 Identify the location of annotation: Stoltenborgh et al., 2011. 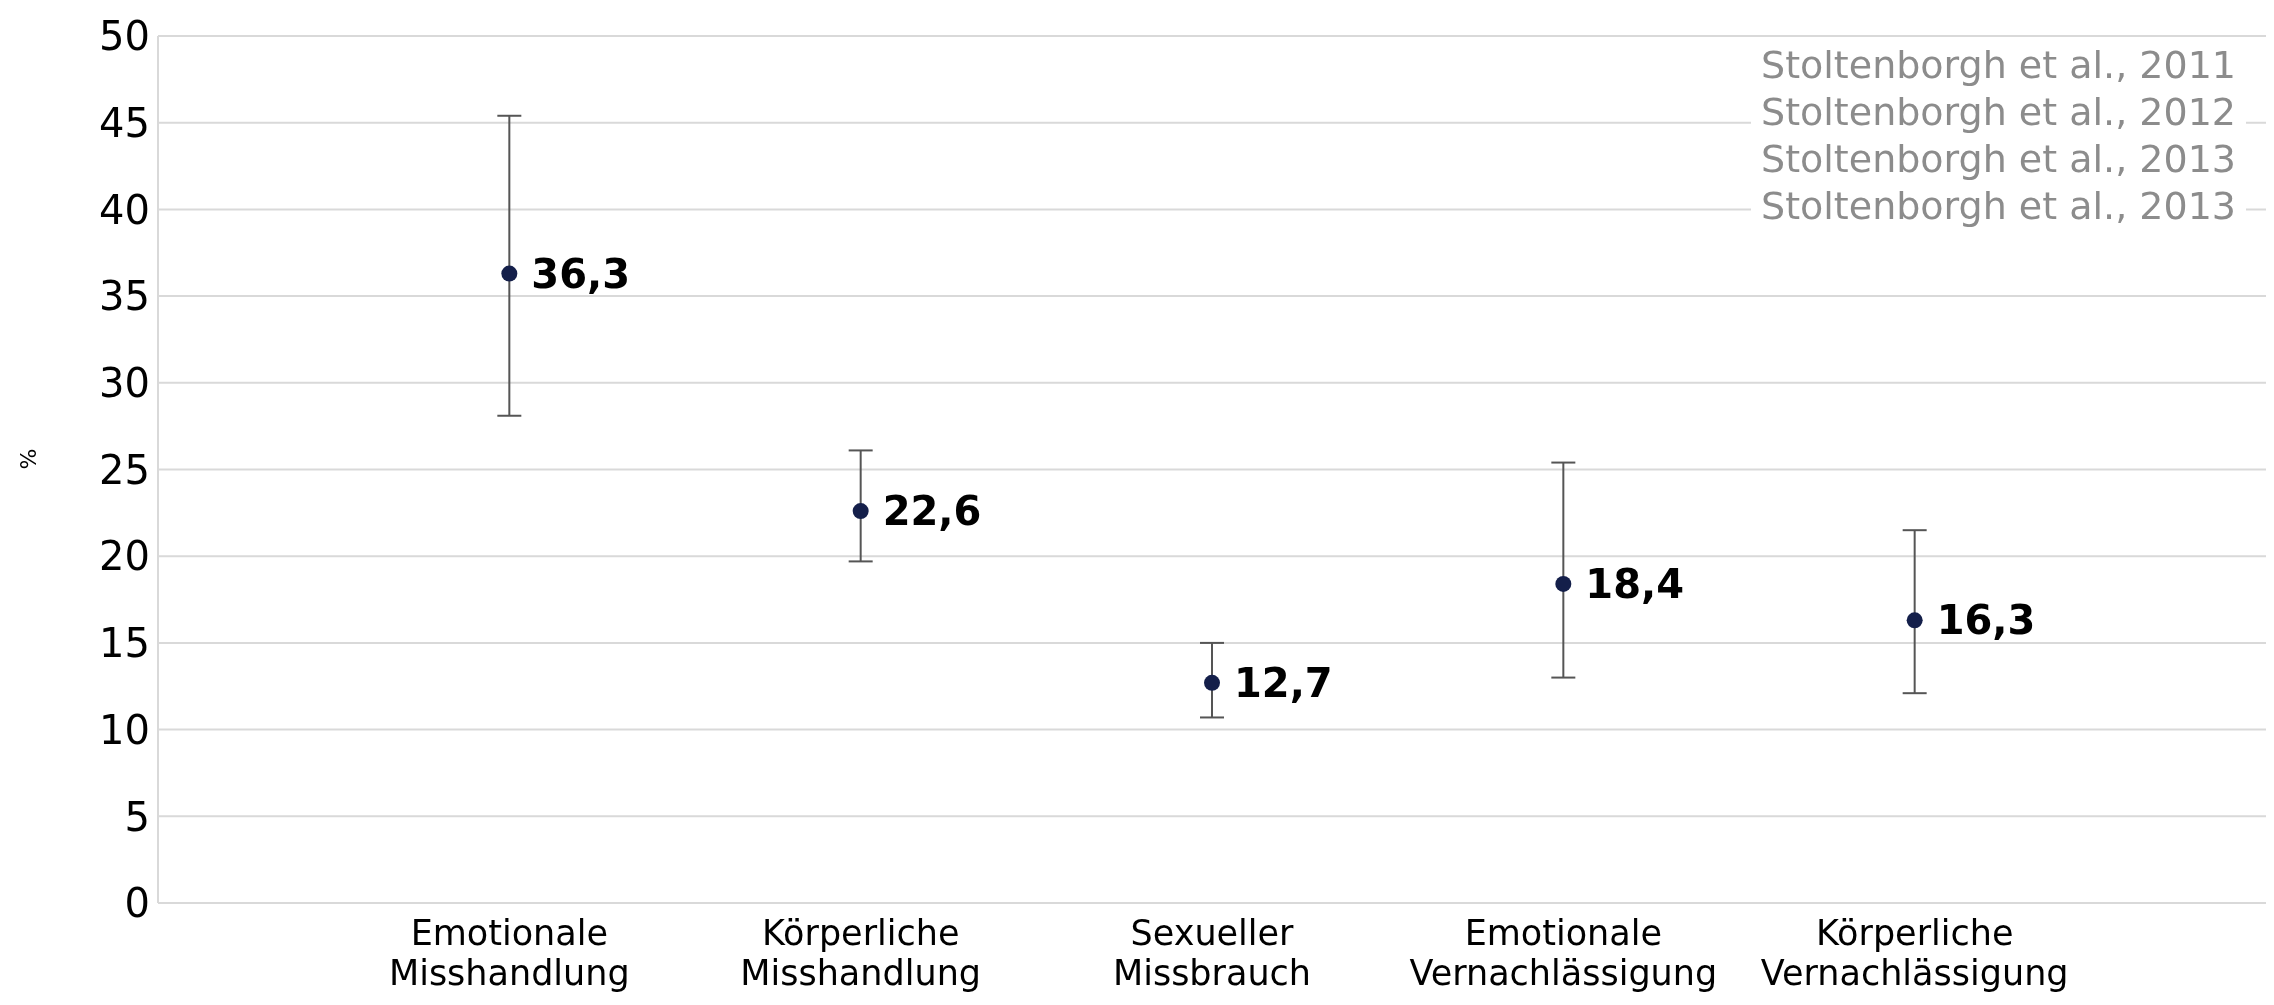
(1998, 65).